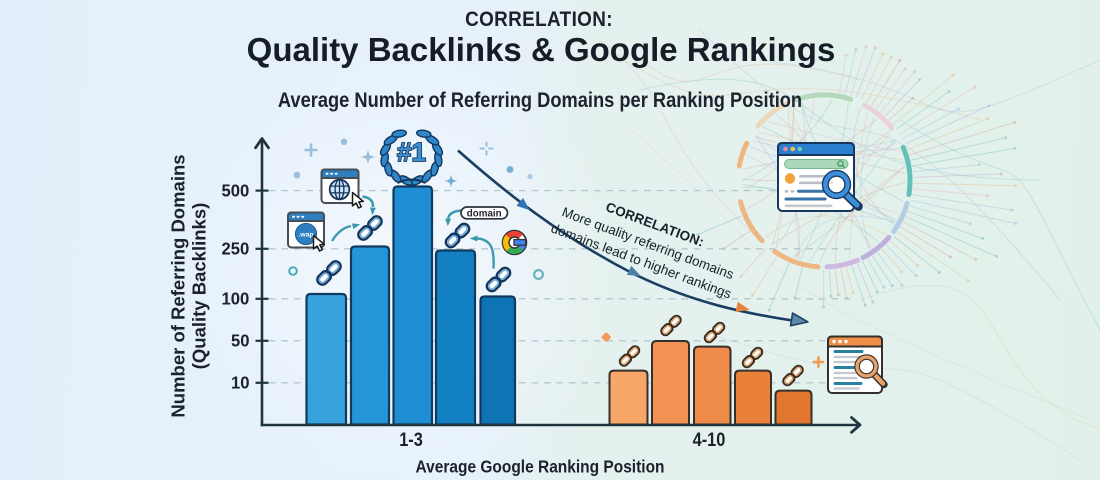 This screenshot has height=480, width=1100. I want to click on svg-text: .wap, so click(305, 235).